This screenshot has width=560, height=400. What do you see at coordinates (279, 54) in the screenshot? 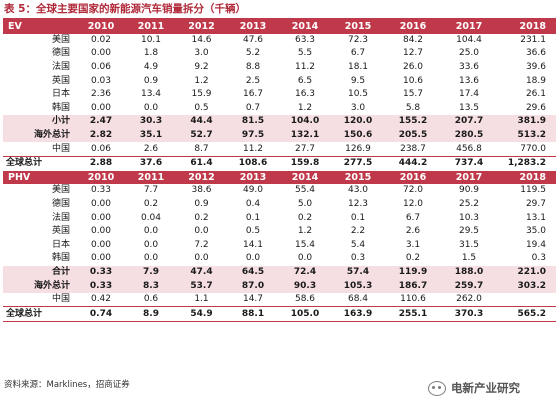
I see `table-row: 德国 0.00 1.8 3.0 5.2 5.5 6.7 12.7 25.0 36.6` at bounding box center [279, 54].